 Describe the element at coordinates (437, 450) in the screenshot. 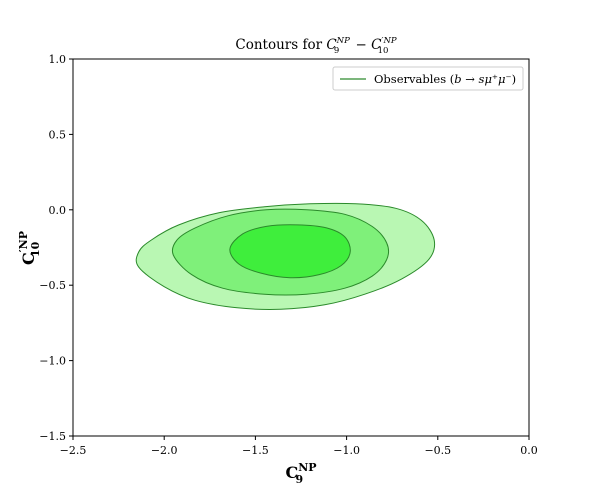

I see `x-tick-label: −0.5` at that location.